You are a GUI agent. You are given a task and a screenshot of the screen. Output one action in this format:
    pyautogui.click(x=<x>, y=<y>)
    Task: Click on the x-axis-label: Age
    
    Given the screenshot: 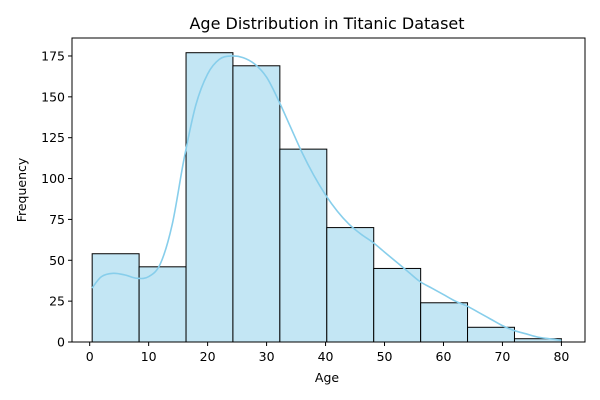 What is the action you would take?
    pyautogui.click(x=327, y=377)
    